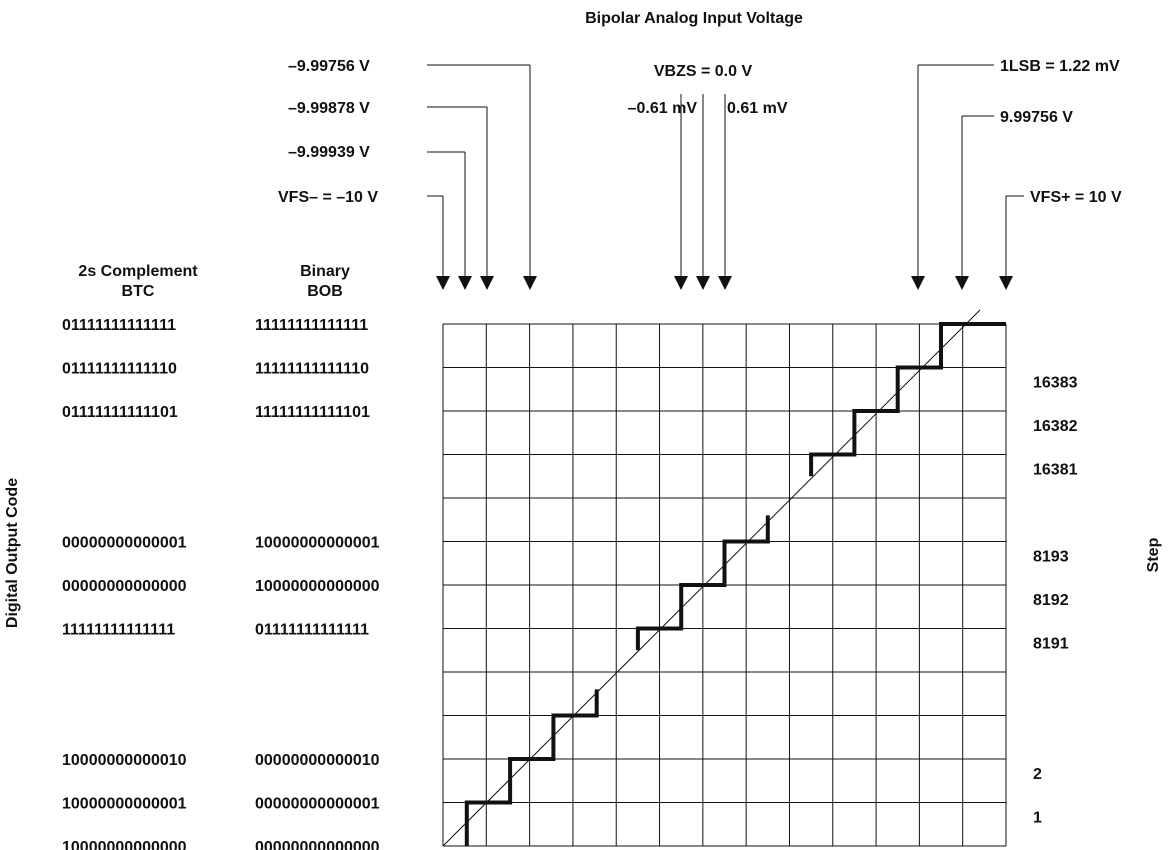  I want to click on voltage-label-minus-0-61mv: –0.61 mV, so click(663, 108).